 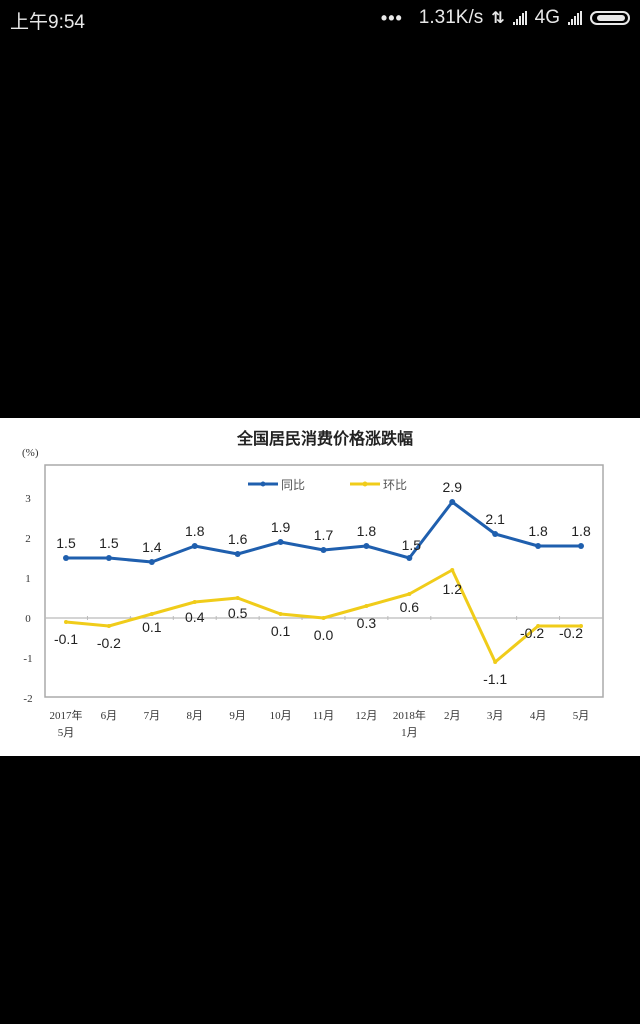 What do you see at coordinates (495, 519) in the screenshot?
I see `data-label: 2.1` at bounding box center [495, 519].